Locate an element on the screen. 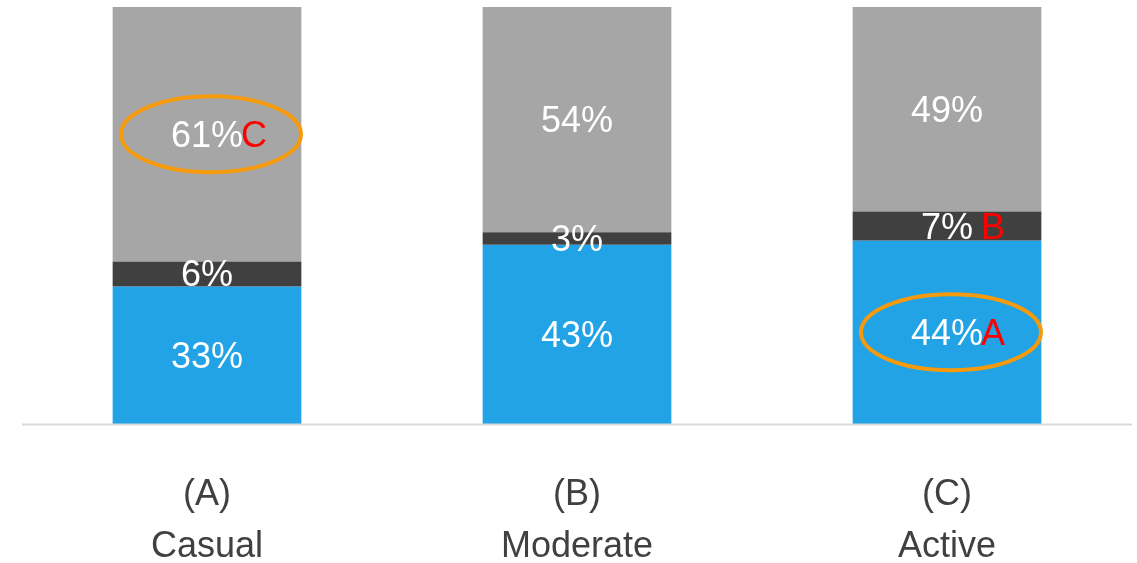 The height and width of the screenshot is (563, 1137). annotation: B is located at coordinates (993, 226).